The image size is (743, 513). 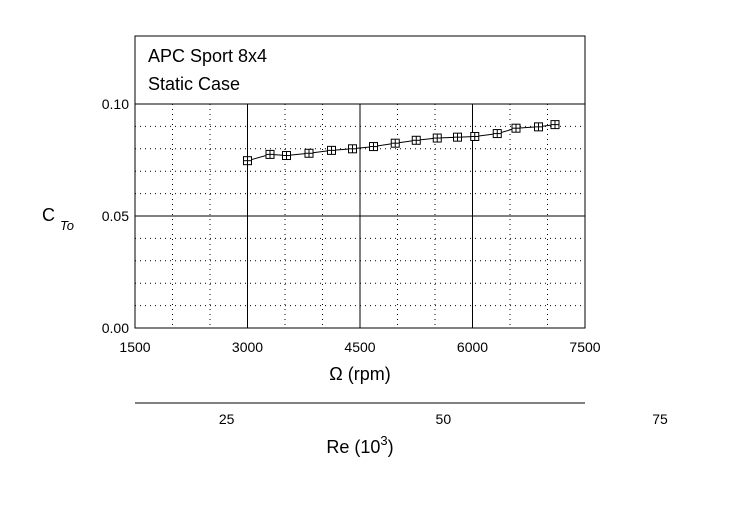 I want to click on x-tick-label: 4500, so click(x=359, y=347).